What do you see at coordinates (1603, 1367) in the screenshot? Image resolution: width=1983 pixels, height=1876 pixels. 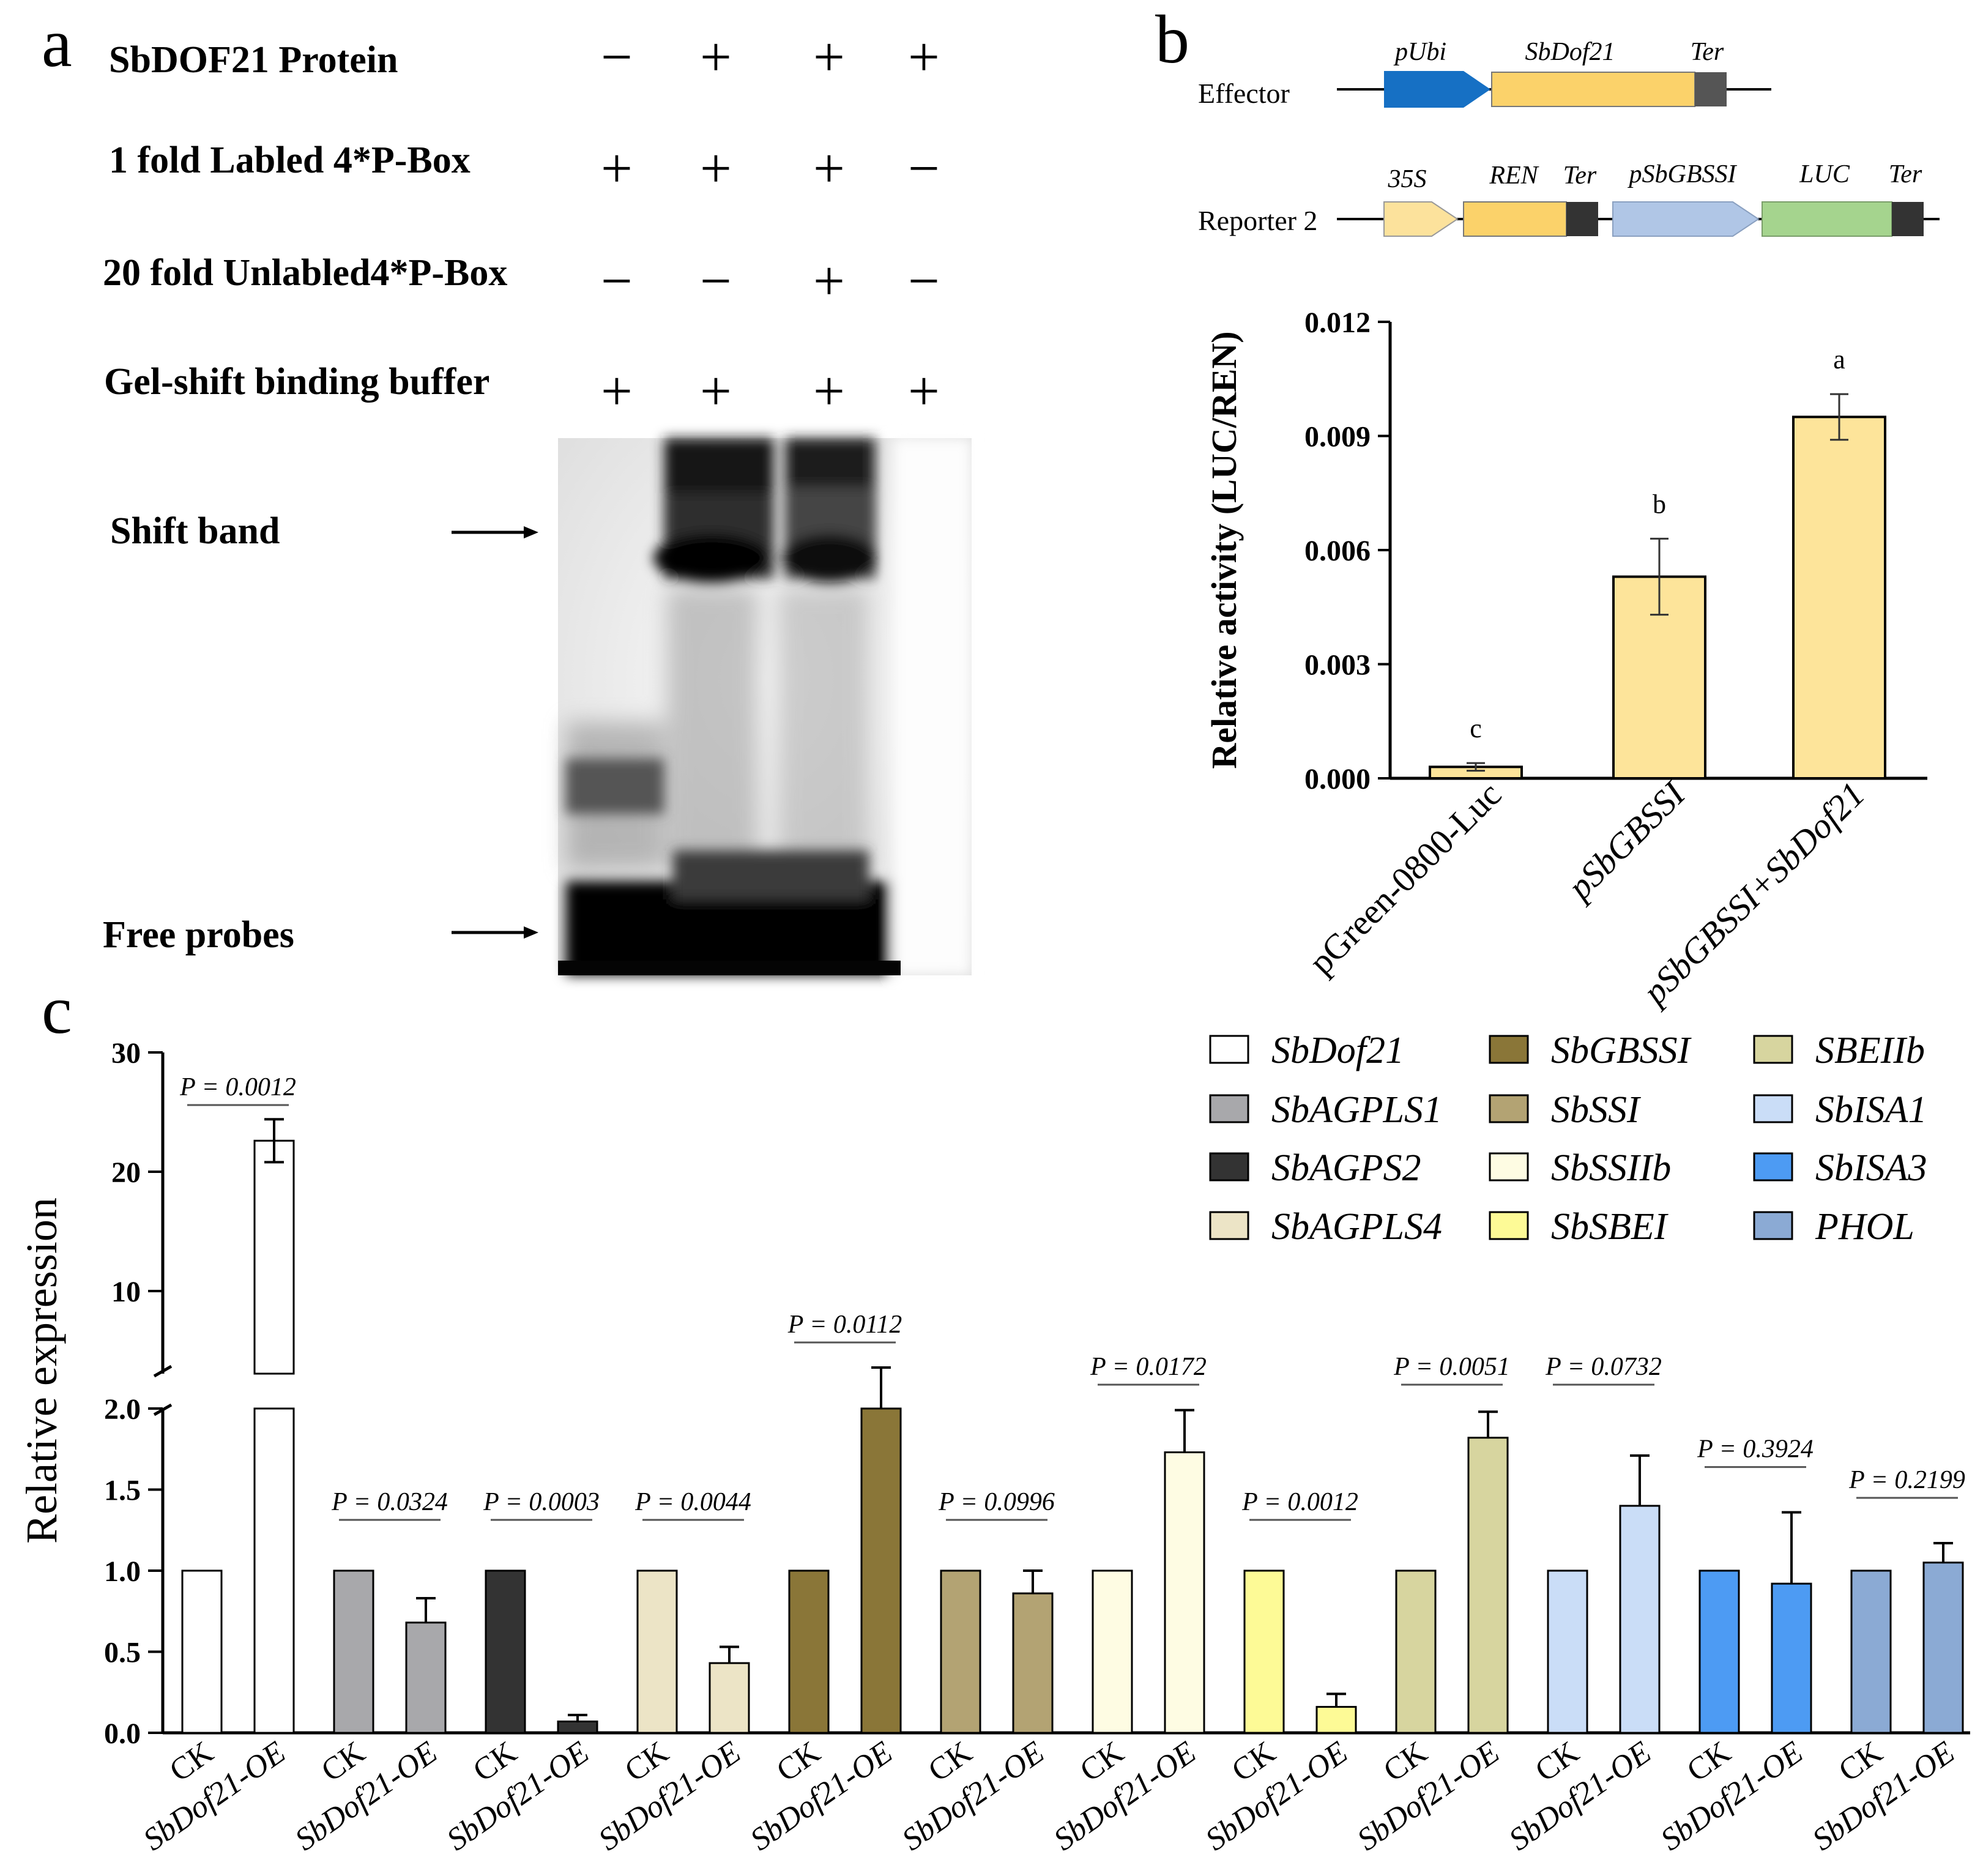 I see `c-p-value: P = 0.0732` at bounding box center [1603, 1367].